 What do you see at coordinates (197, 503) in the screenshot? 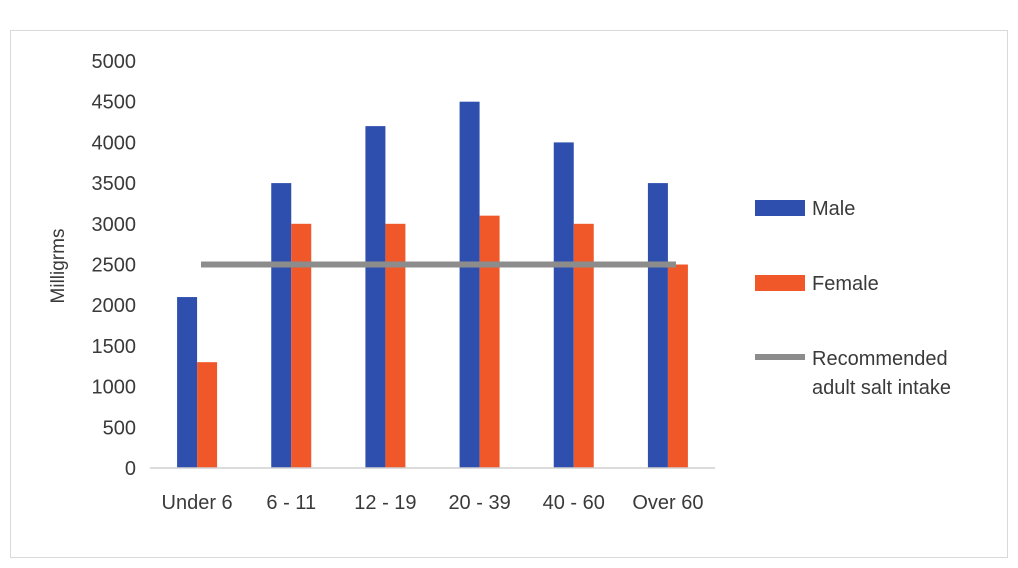
I see `x-category-label: Under 6` at bounding box center [197, 503].